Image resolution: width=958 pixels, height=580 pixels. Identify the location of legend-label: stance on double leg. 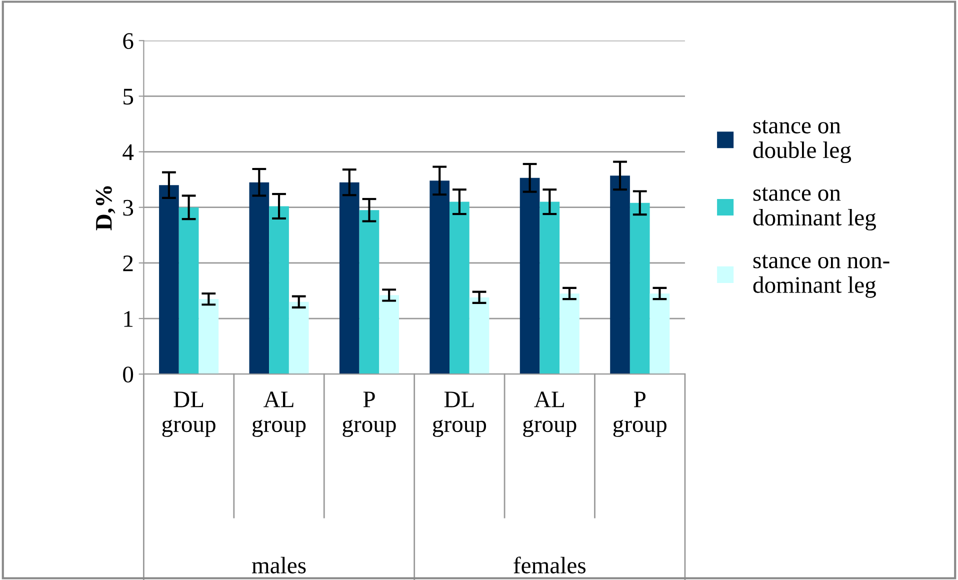
(802, 142).